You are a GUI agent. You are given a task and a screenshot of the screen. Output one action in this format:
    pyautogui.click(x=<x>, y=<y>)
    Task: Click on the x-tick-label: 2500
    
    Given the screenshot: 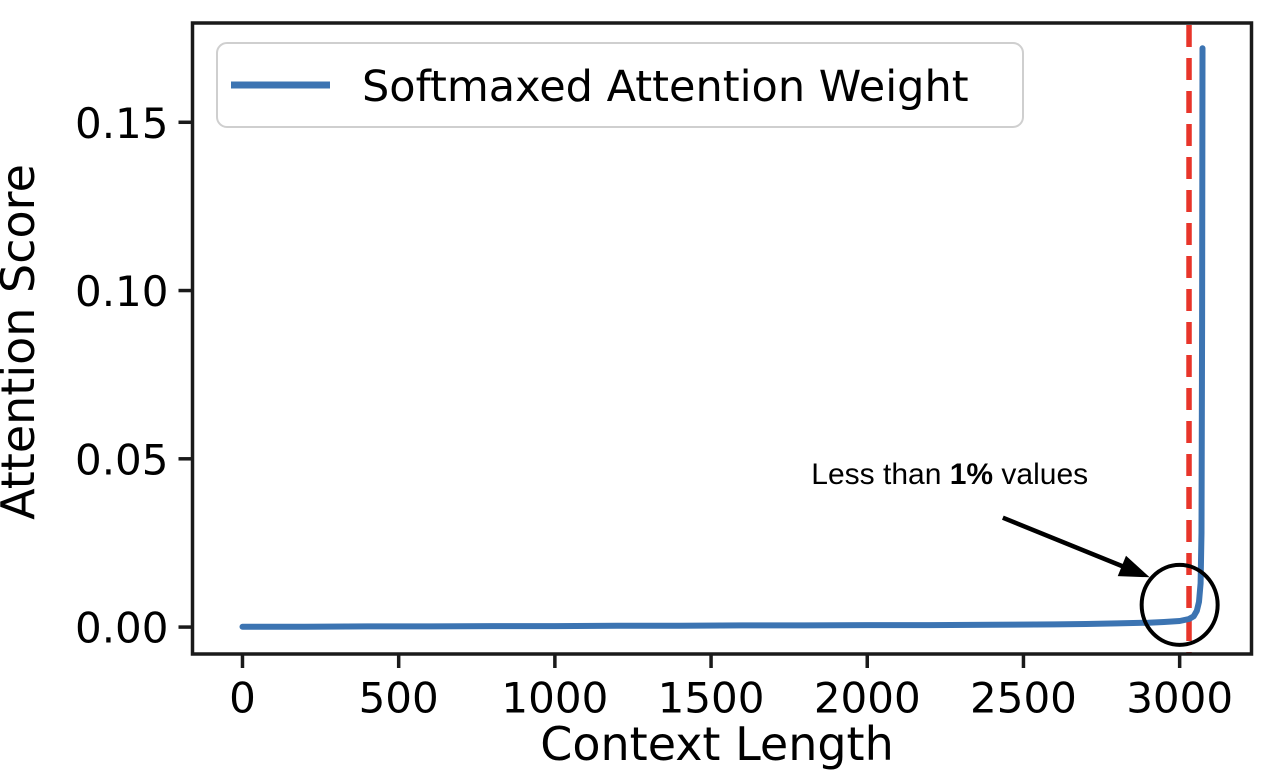 What is the action you would take?
    pyautogui.click(x=1023, y=698)
    